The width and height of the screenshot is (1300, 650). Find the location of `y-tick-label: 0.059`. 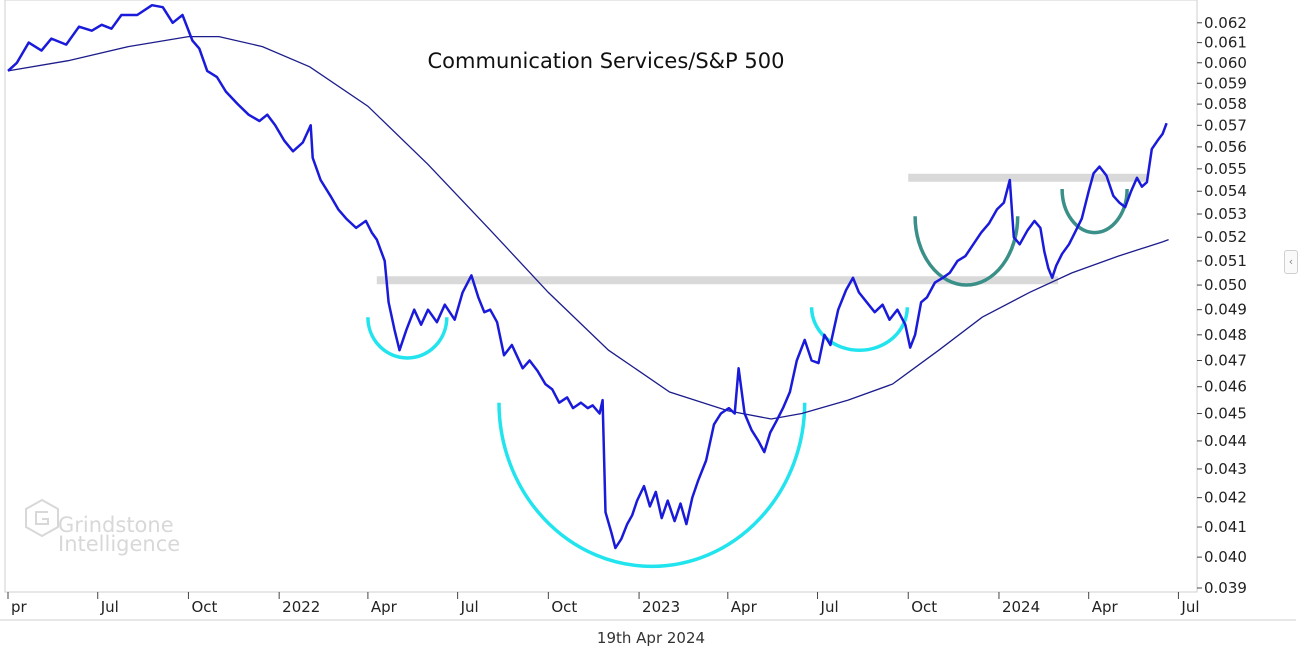

y-tick-label: 0.059 is located at coordinates (1225, 83).